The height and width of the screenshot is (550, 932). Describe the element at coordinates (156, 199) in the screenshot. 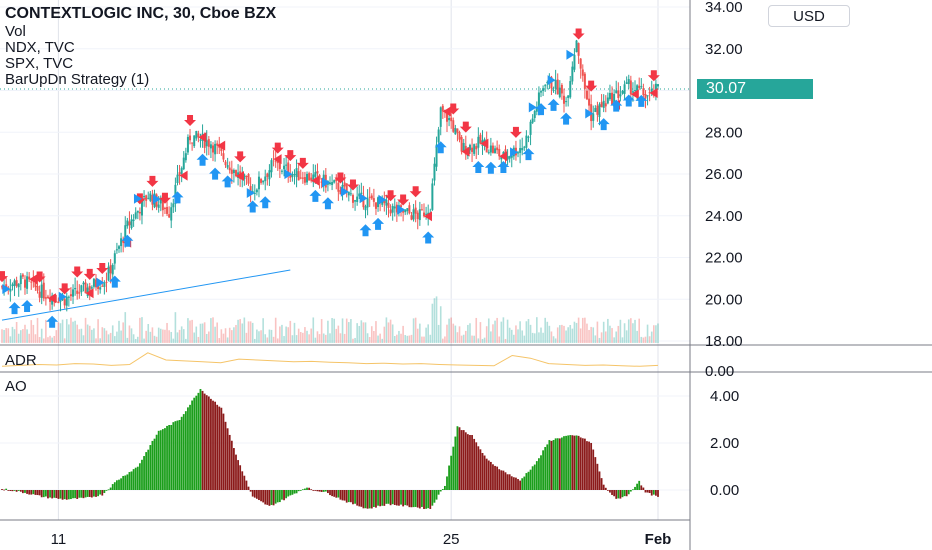

I see `long-entry-marker` at that location.